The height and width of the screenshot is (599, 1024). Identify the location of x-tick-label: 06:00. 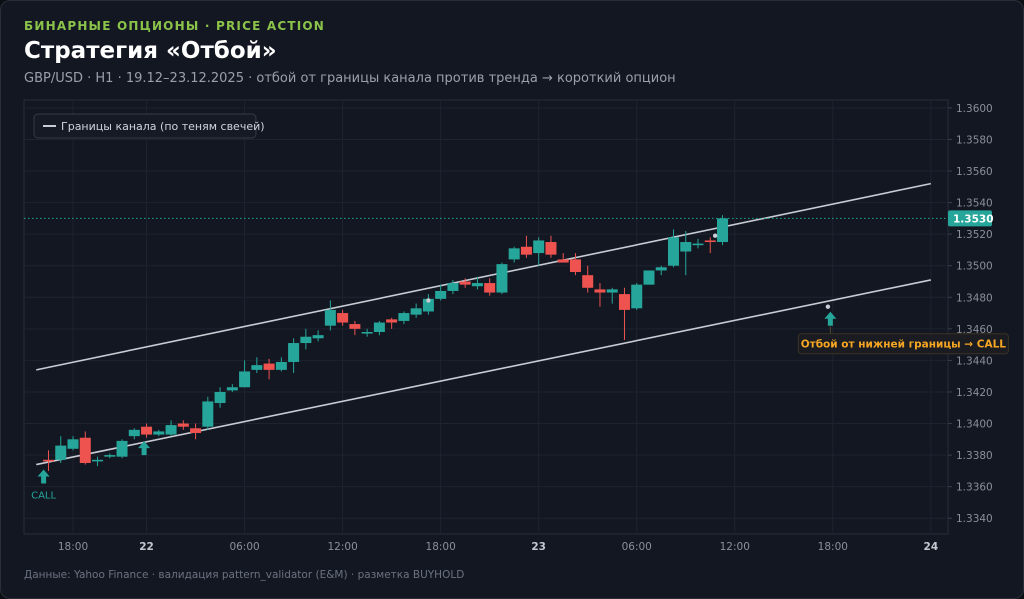
(637, 547).